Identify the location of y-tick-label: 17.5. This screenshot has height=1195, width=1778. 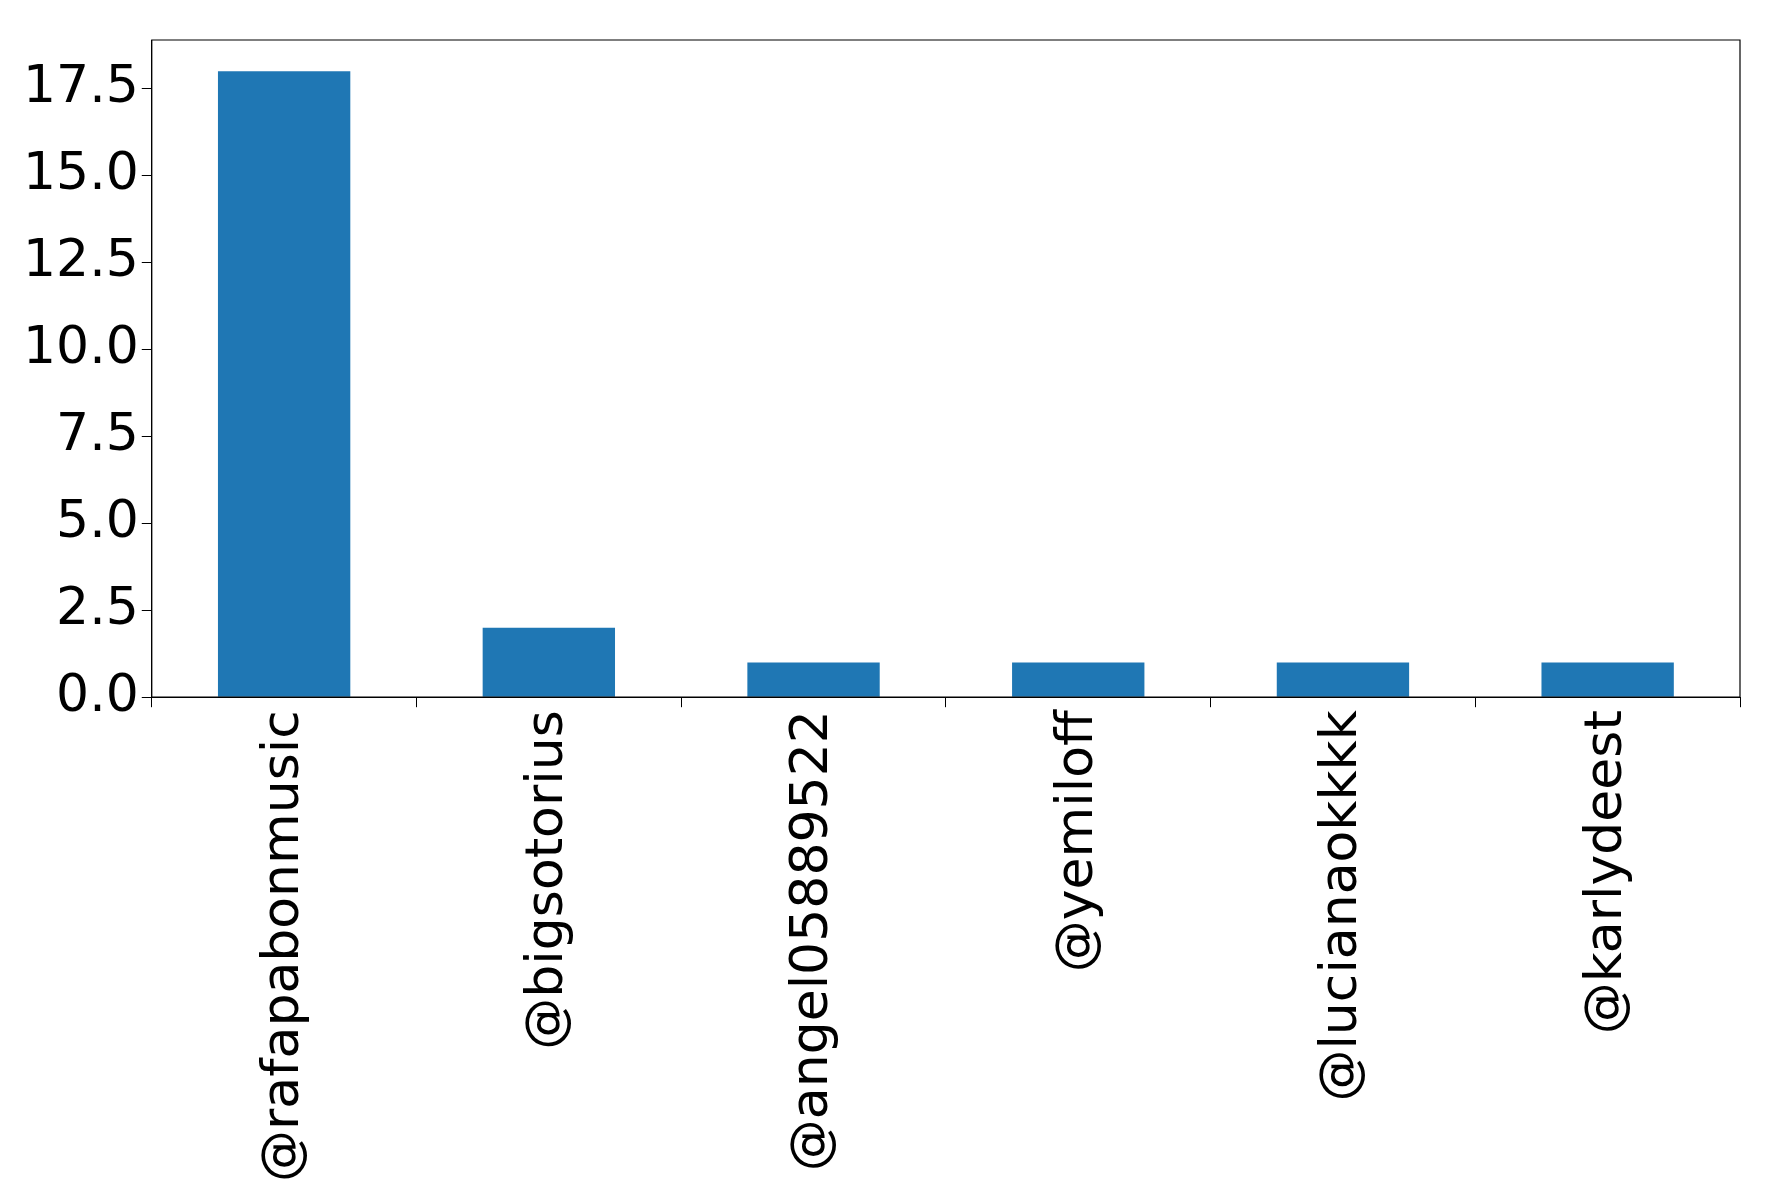
(81, 84).